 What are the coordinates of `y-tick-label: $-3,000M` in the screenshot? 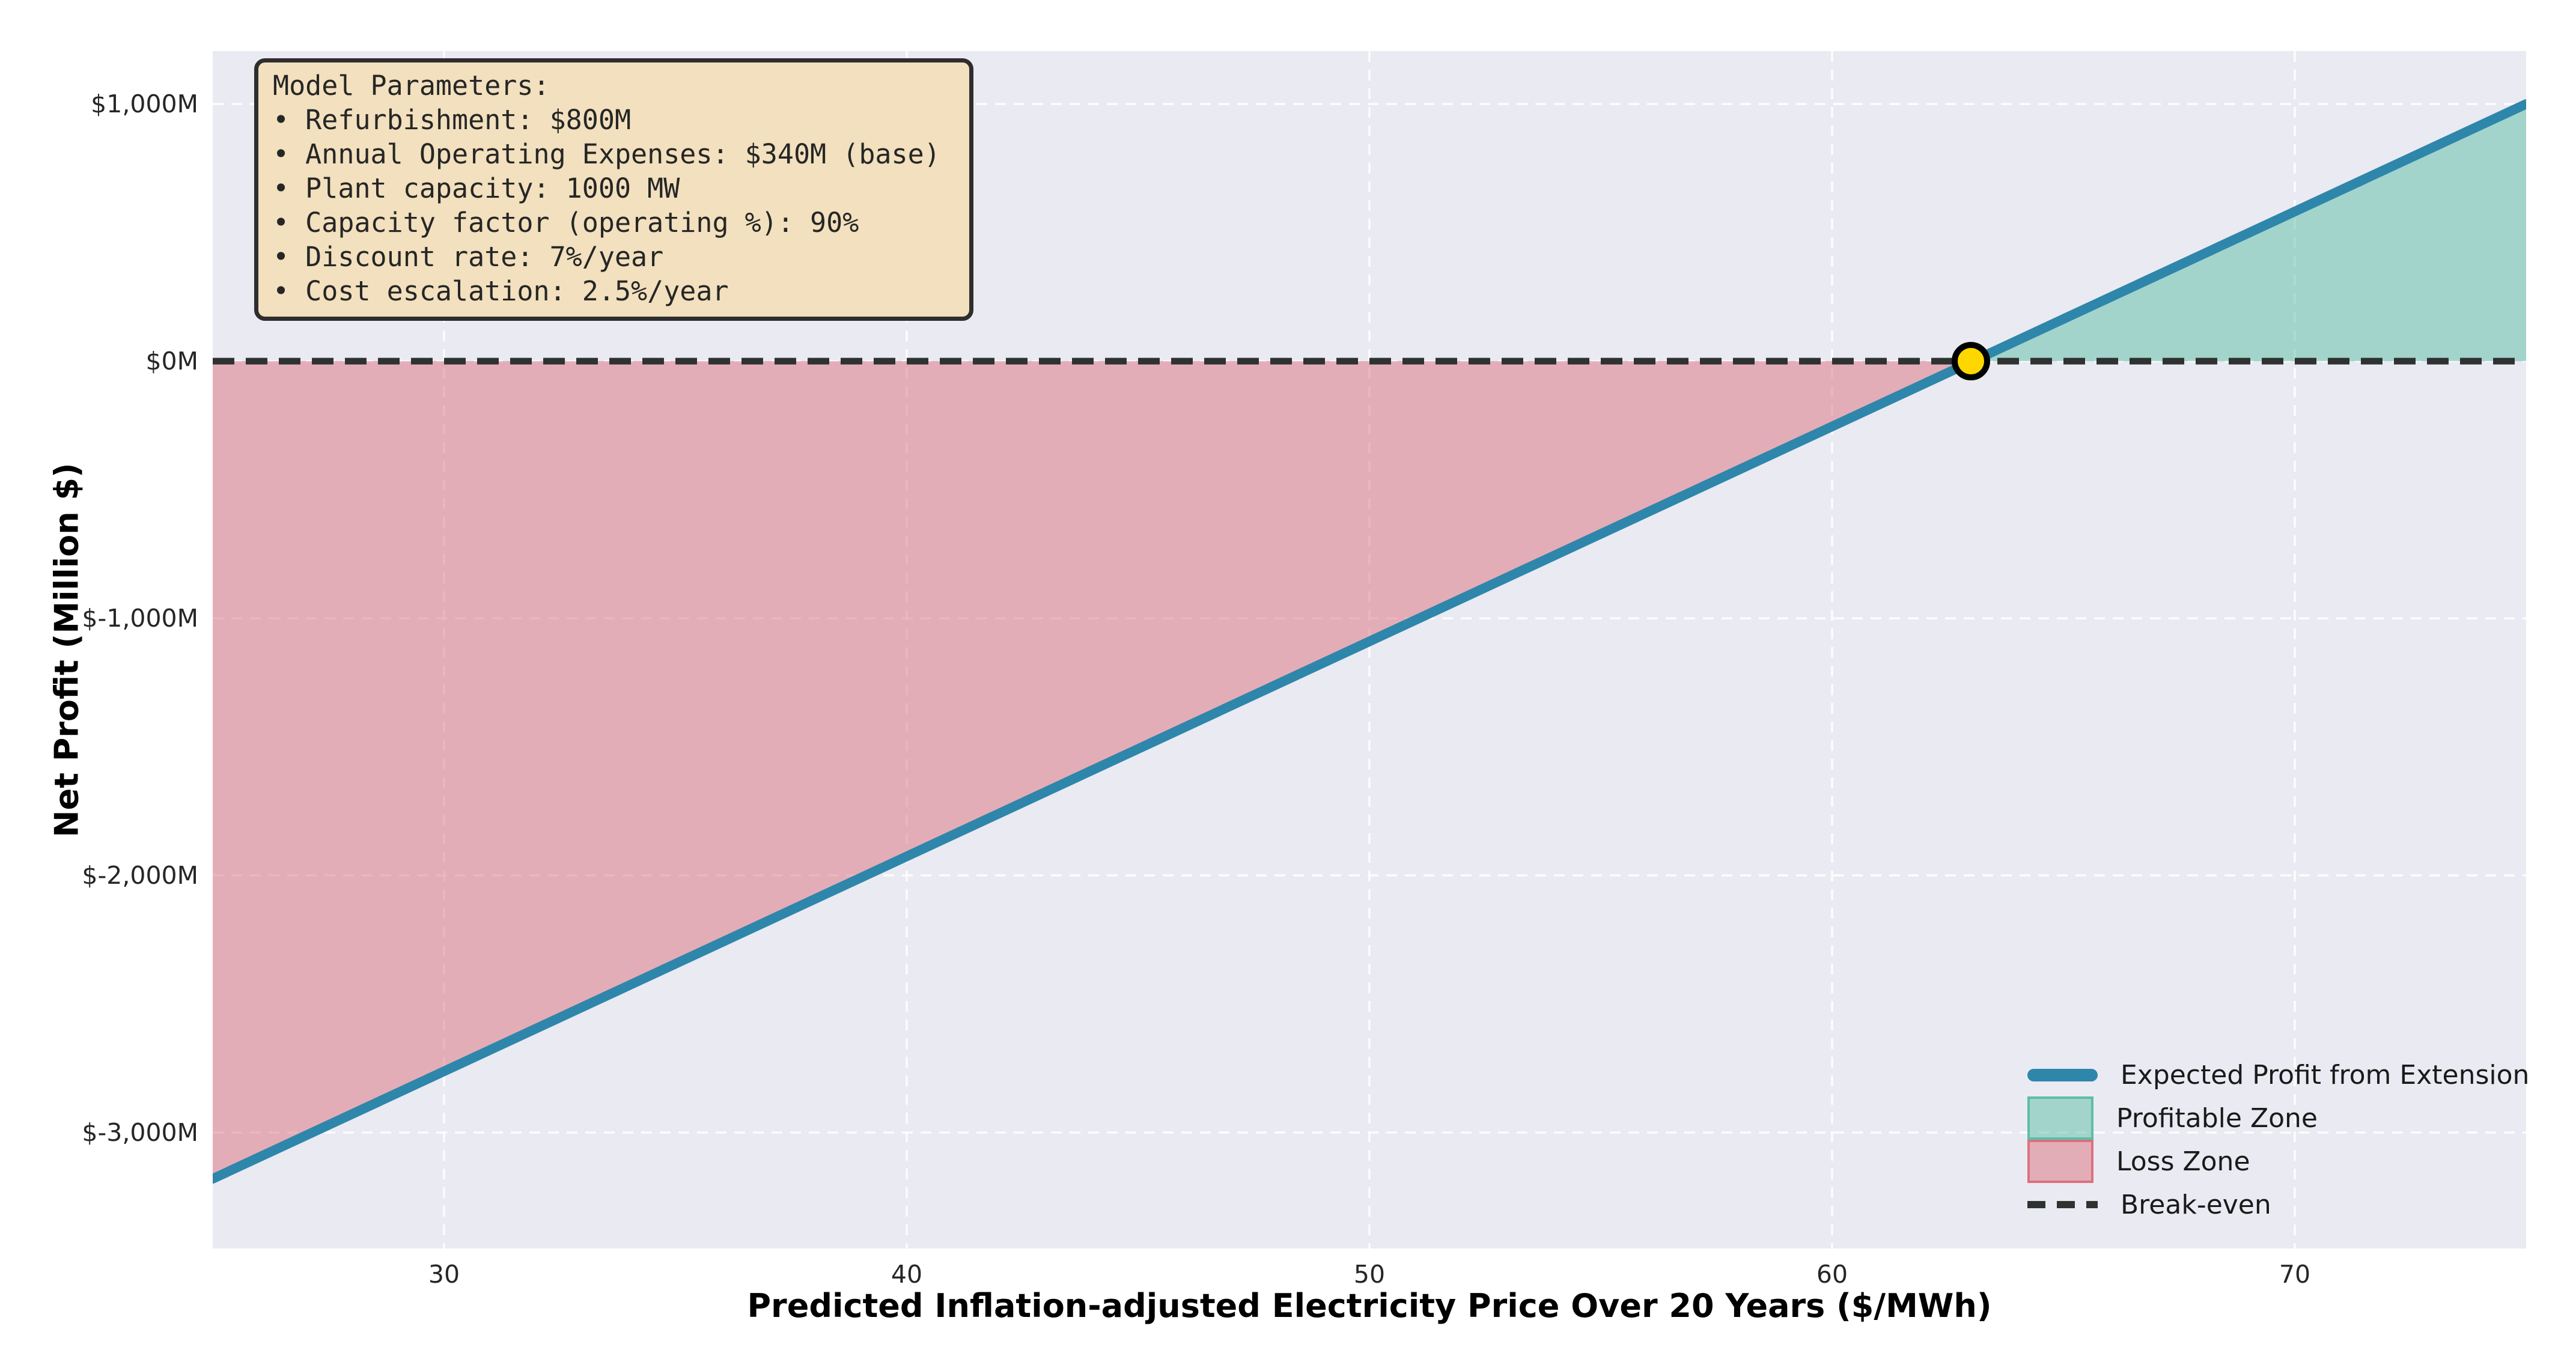 It's located at (140, 1132).